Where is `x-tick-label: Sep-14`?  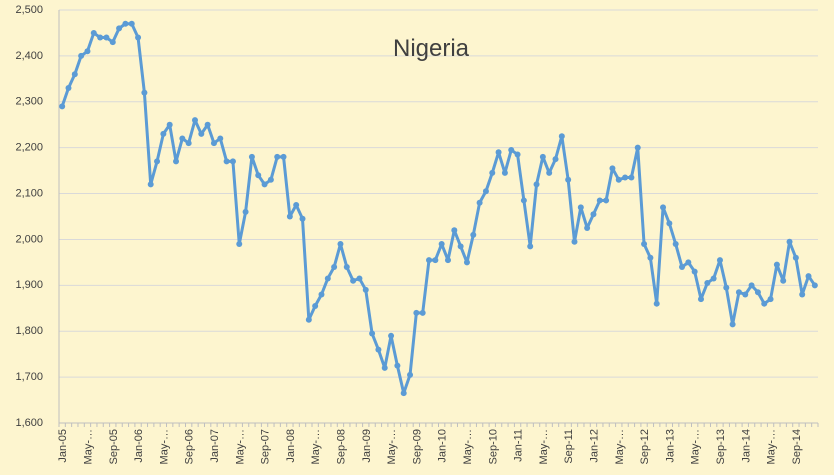 x-tick-label: Sep-14 is located at coordinates (797, 446).